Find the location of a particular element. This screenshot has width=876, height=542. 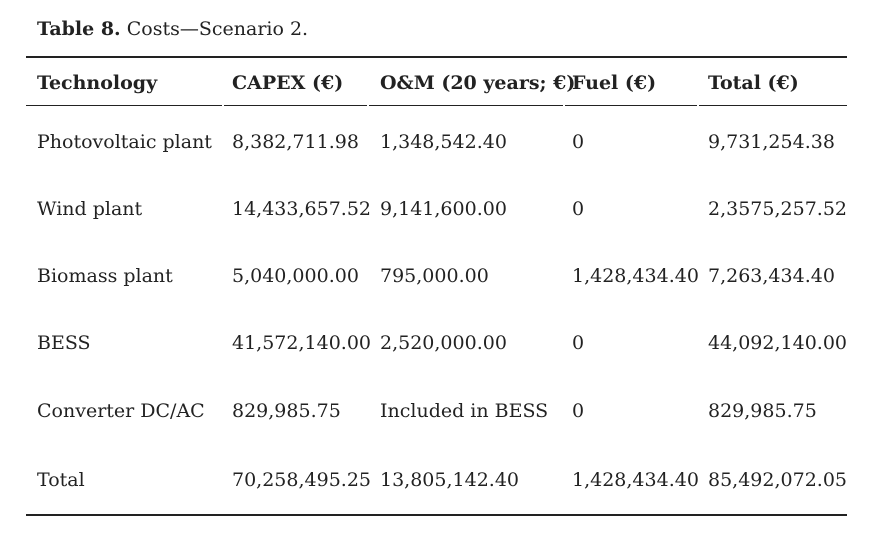

column-header-technology: Technology is located at coordinates (97, 83).